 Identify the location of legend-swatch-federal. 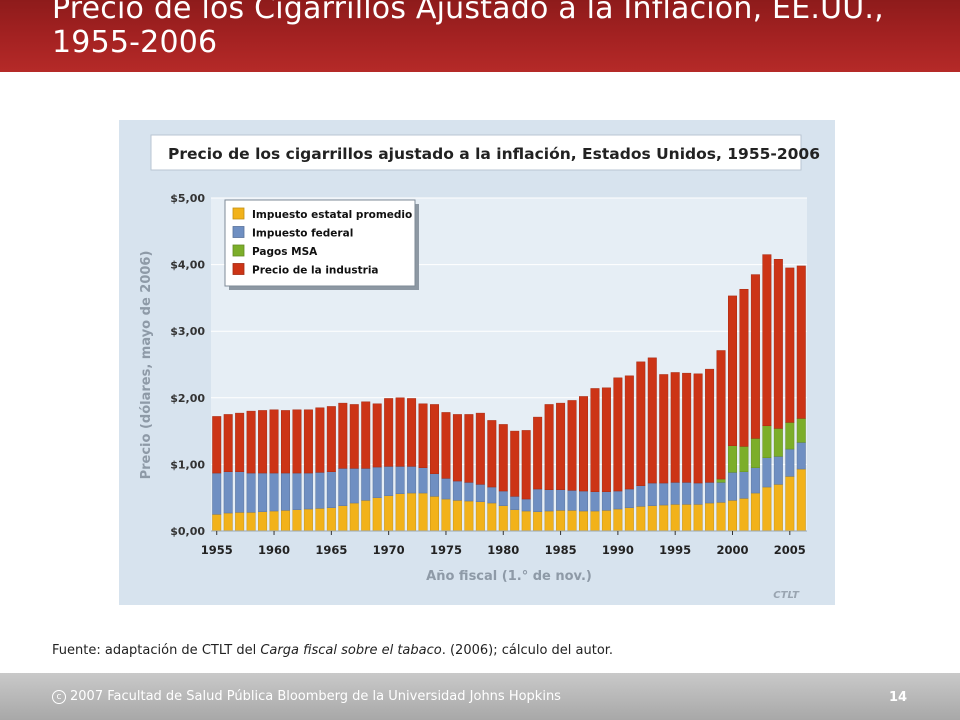
(238, 232).